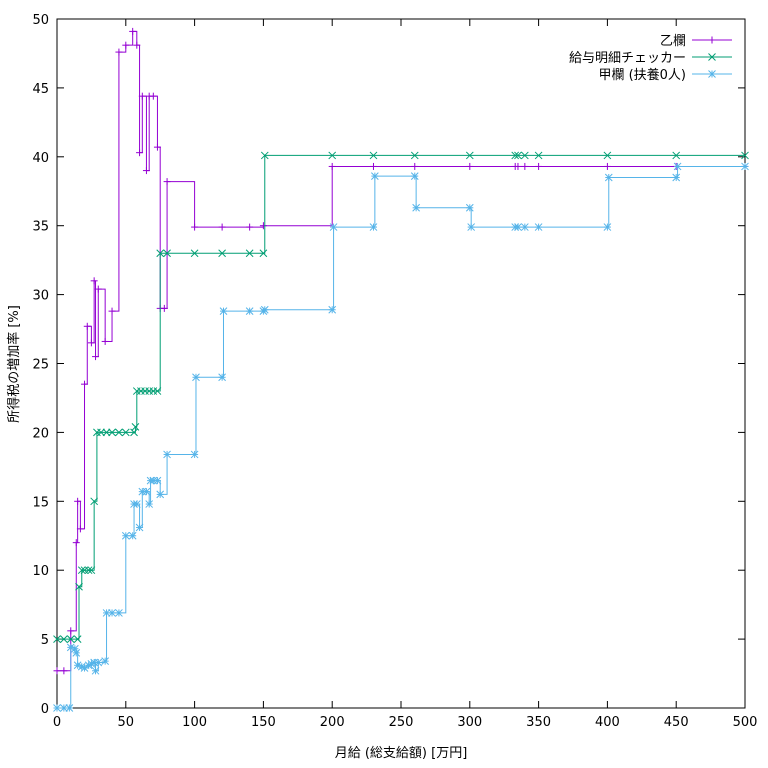 This screenshot has height=768, width=768. I want to click on x-tick-label: 250, so click(401, 722).